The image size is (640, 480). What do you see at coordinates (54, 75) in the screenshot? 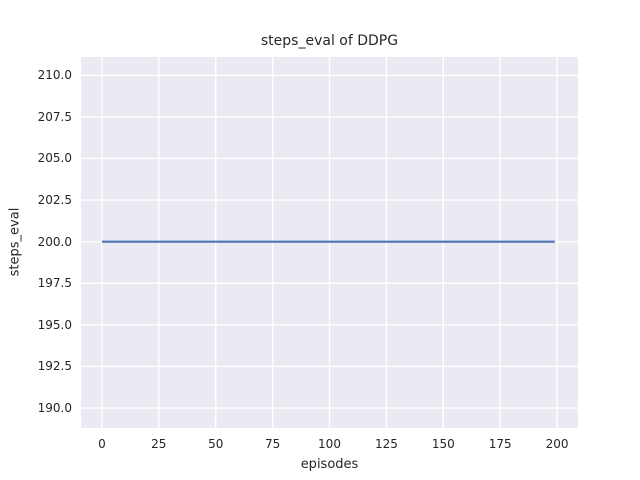
I see `y-tick-label: 210.0` at bounding box center [54, 75].